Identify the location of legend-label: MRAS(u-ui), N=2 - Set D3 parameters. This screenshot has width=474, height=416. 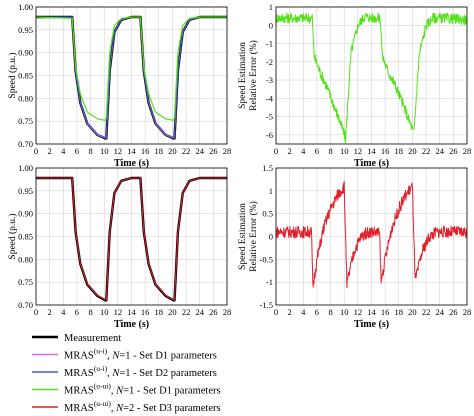
(142, 406).